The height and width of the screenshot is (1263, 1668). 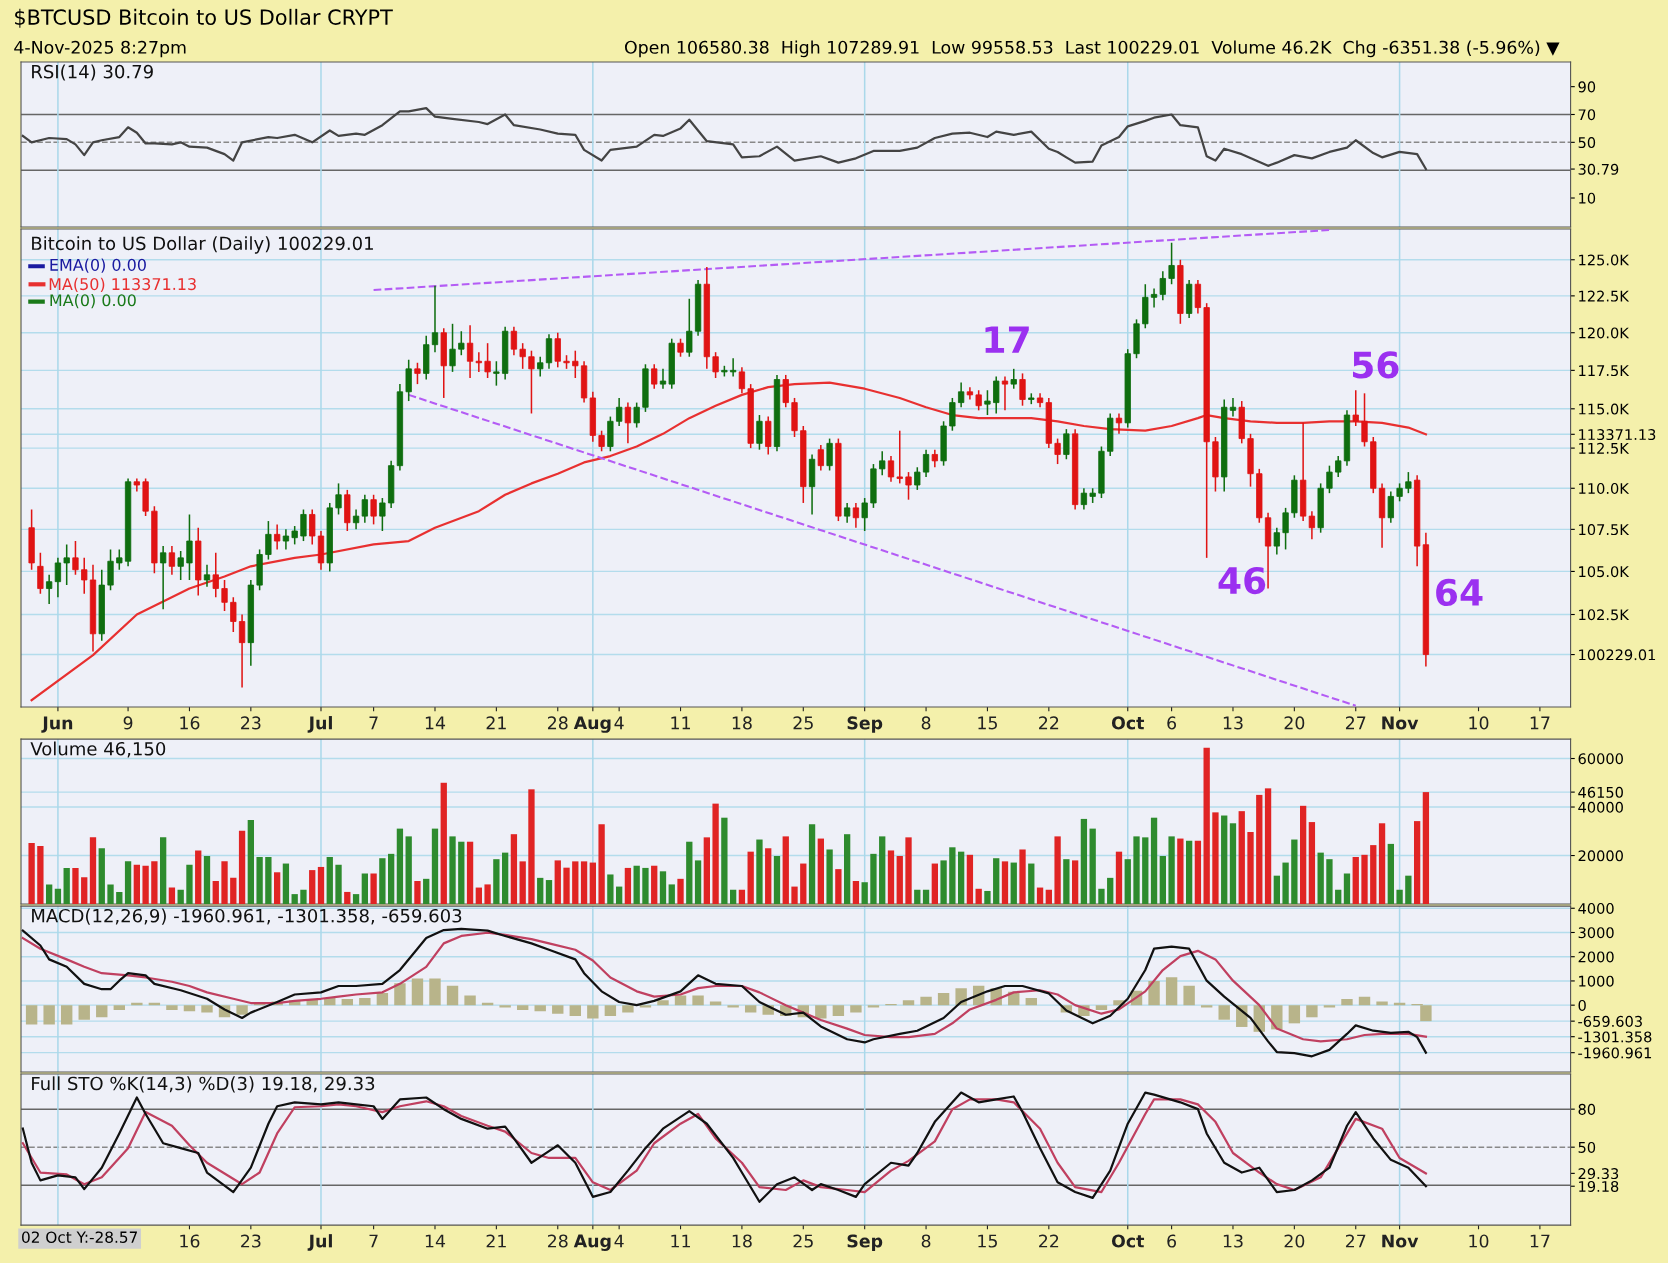 I want to click on y-tick-label: 29.33, so click(x=1598, y=1174).